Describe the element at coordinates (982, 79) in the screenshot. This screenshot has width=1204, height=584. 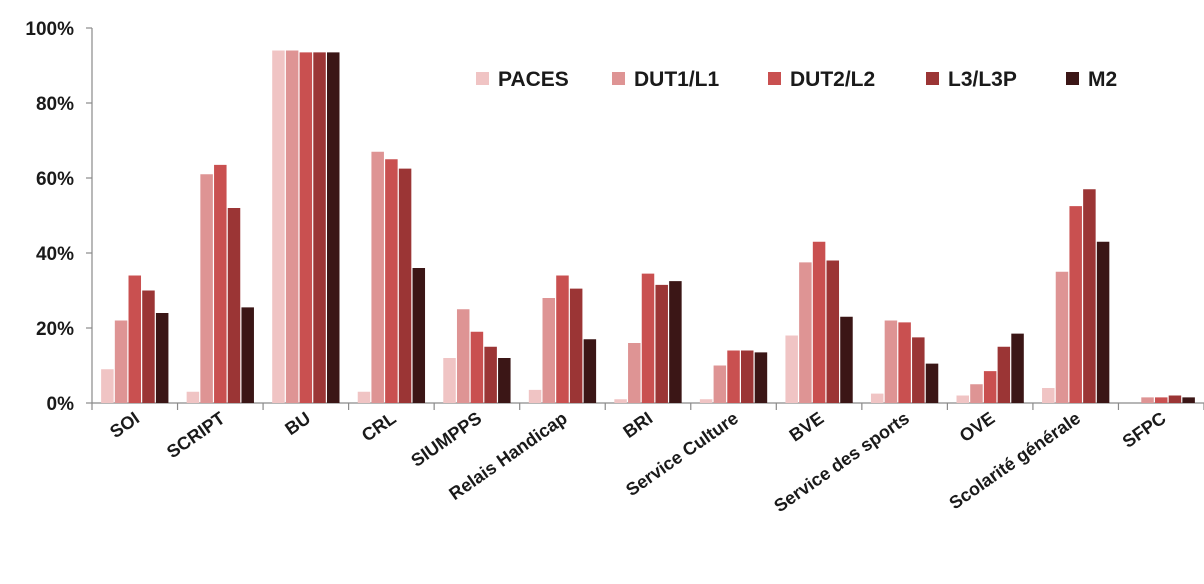
I see `legend-label: L3/L3P` at that location.